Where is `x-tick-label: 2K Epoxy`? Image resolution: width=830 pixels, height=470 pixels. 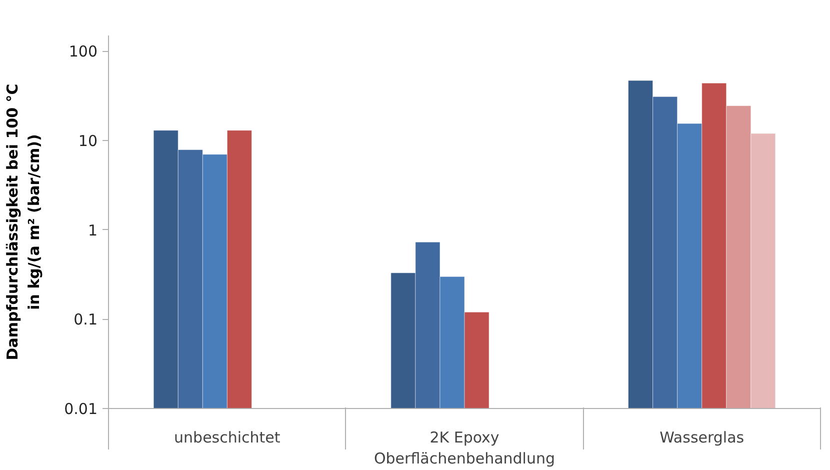
x-tick-label: 2K Epoxy is located at coordinates (465, 437).